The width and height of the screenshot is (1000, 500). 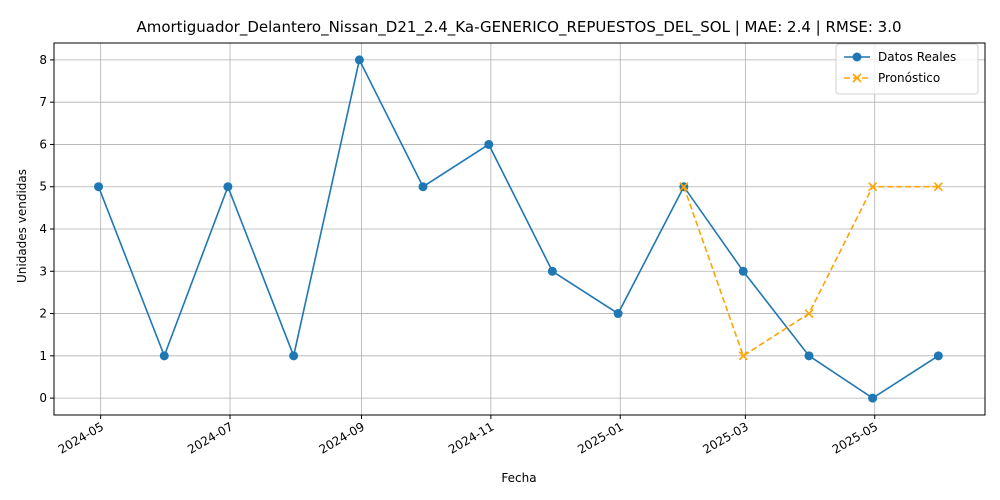 I want to click on y-tick-label: 0, so click(x=43, y=398).